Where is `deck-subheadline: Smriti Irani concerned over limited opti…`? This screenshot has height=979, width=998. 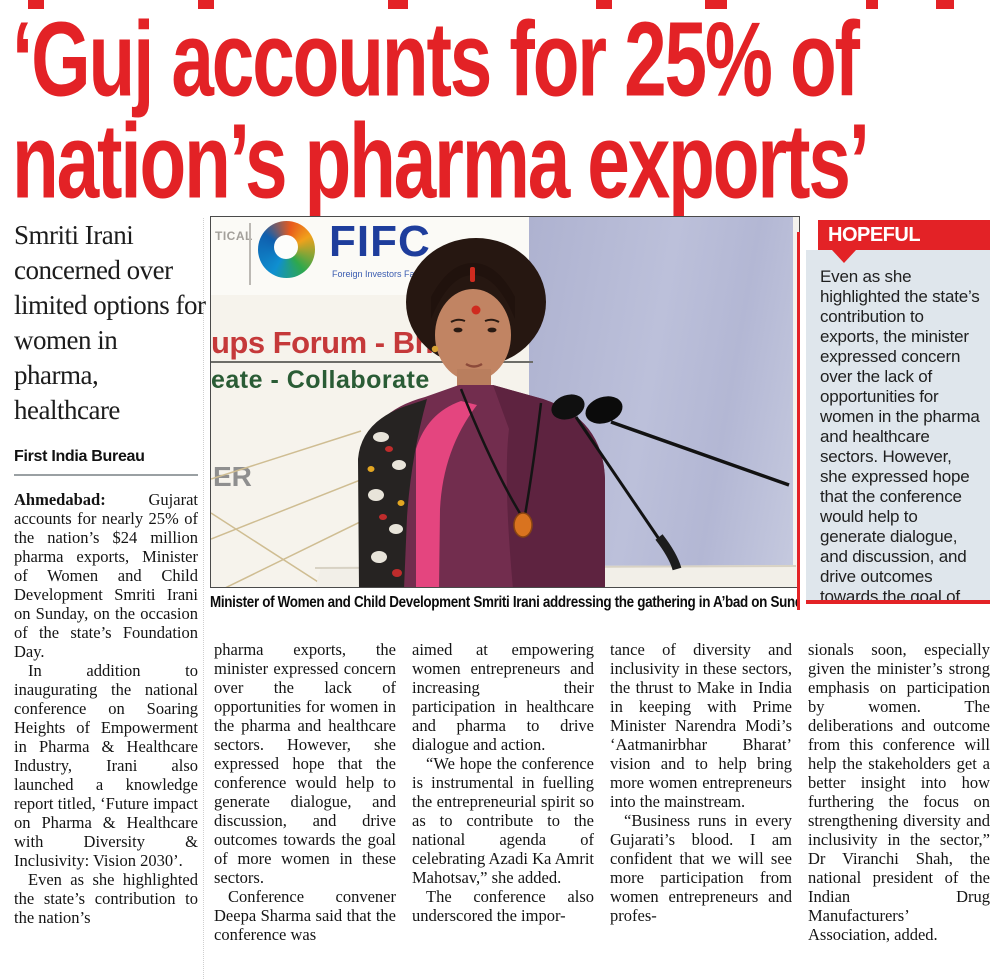 deck-subheadline: Smriti Irani concerned over limited opti… is located at coordinates (110, 322).